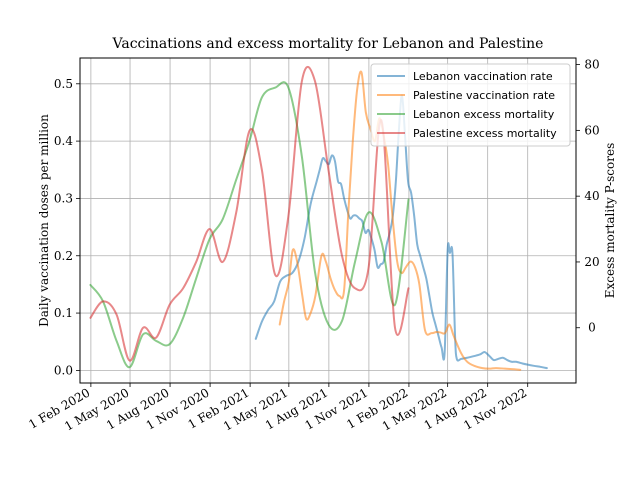 This screenshot has height=480, width=640. Describe the element at coordinates (484, 114) in the screenshot. I see `legend-label: Lebanon excess mortality` at that location.